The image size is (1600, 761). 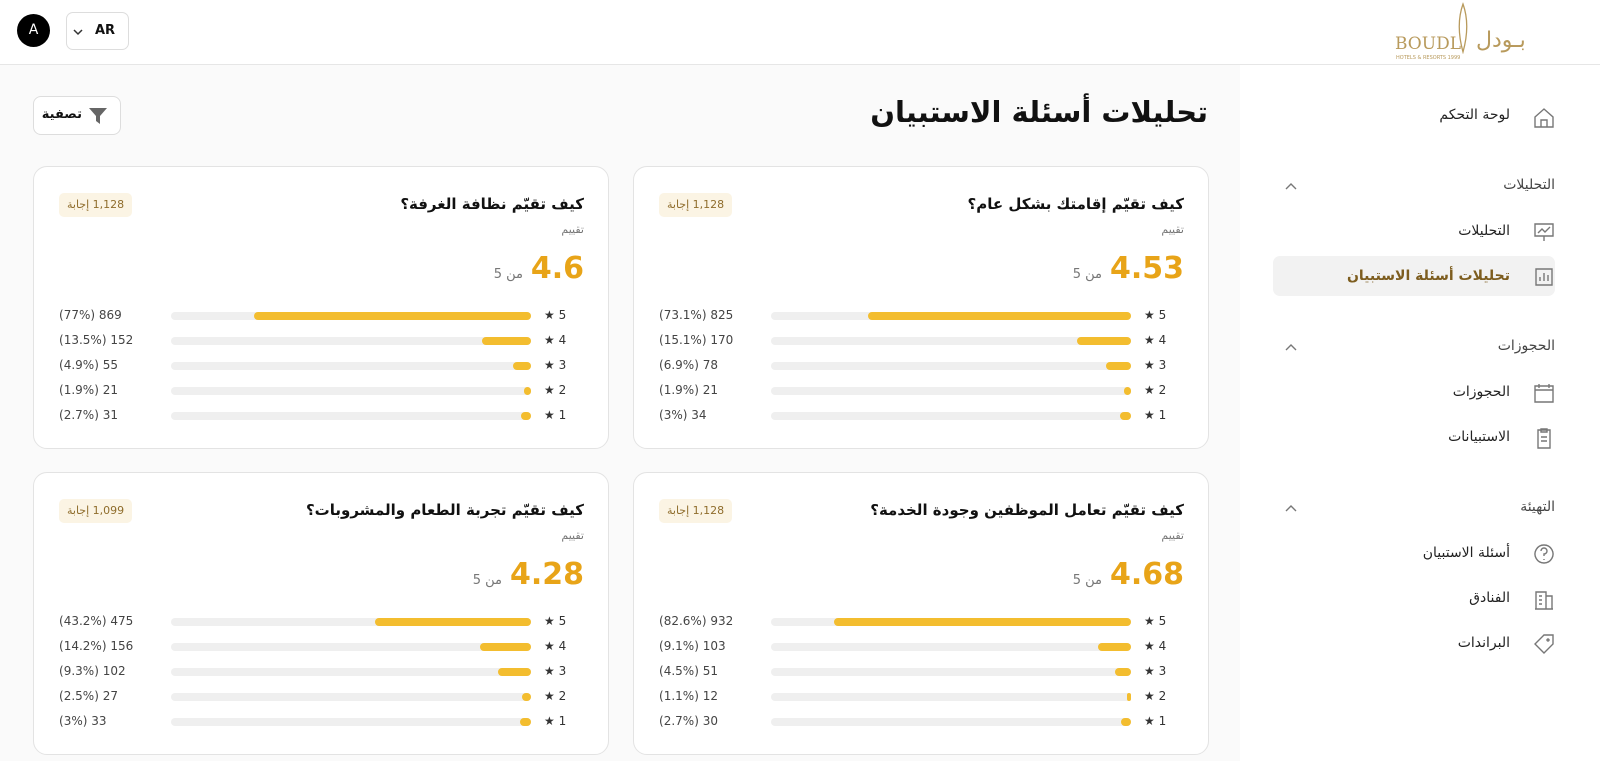 What do you see at coordinates (105, 30) in the screenshot?
I see `language-label: AR` at bounding box center [105, 30].